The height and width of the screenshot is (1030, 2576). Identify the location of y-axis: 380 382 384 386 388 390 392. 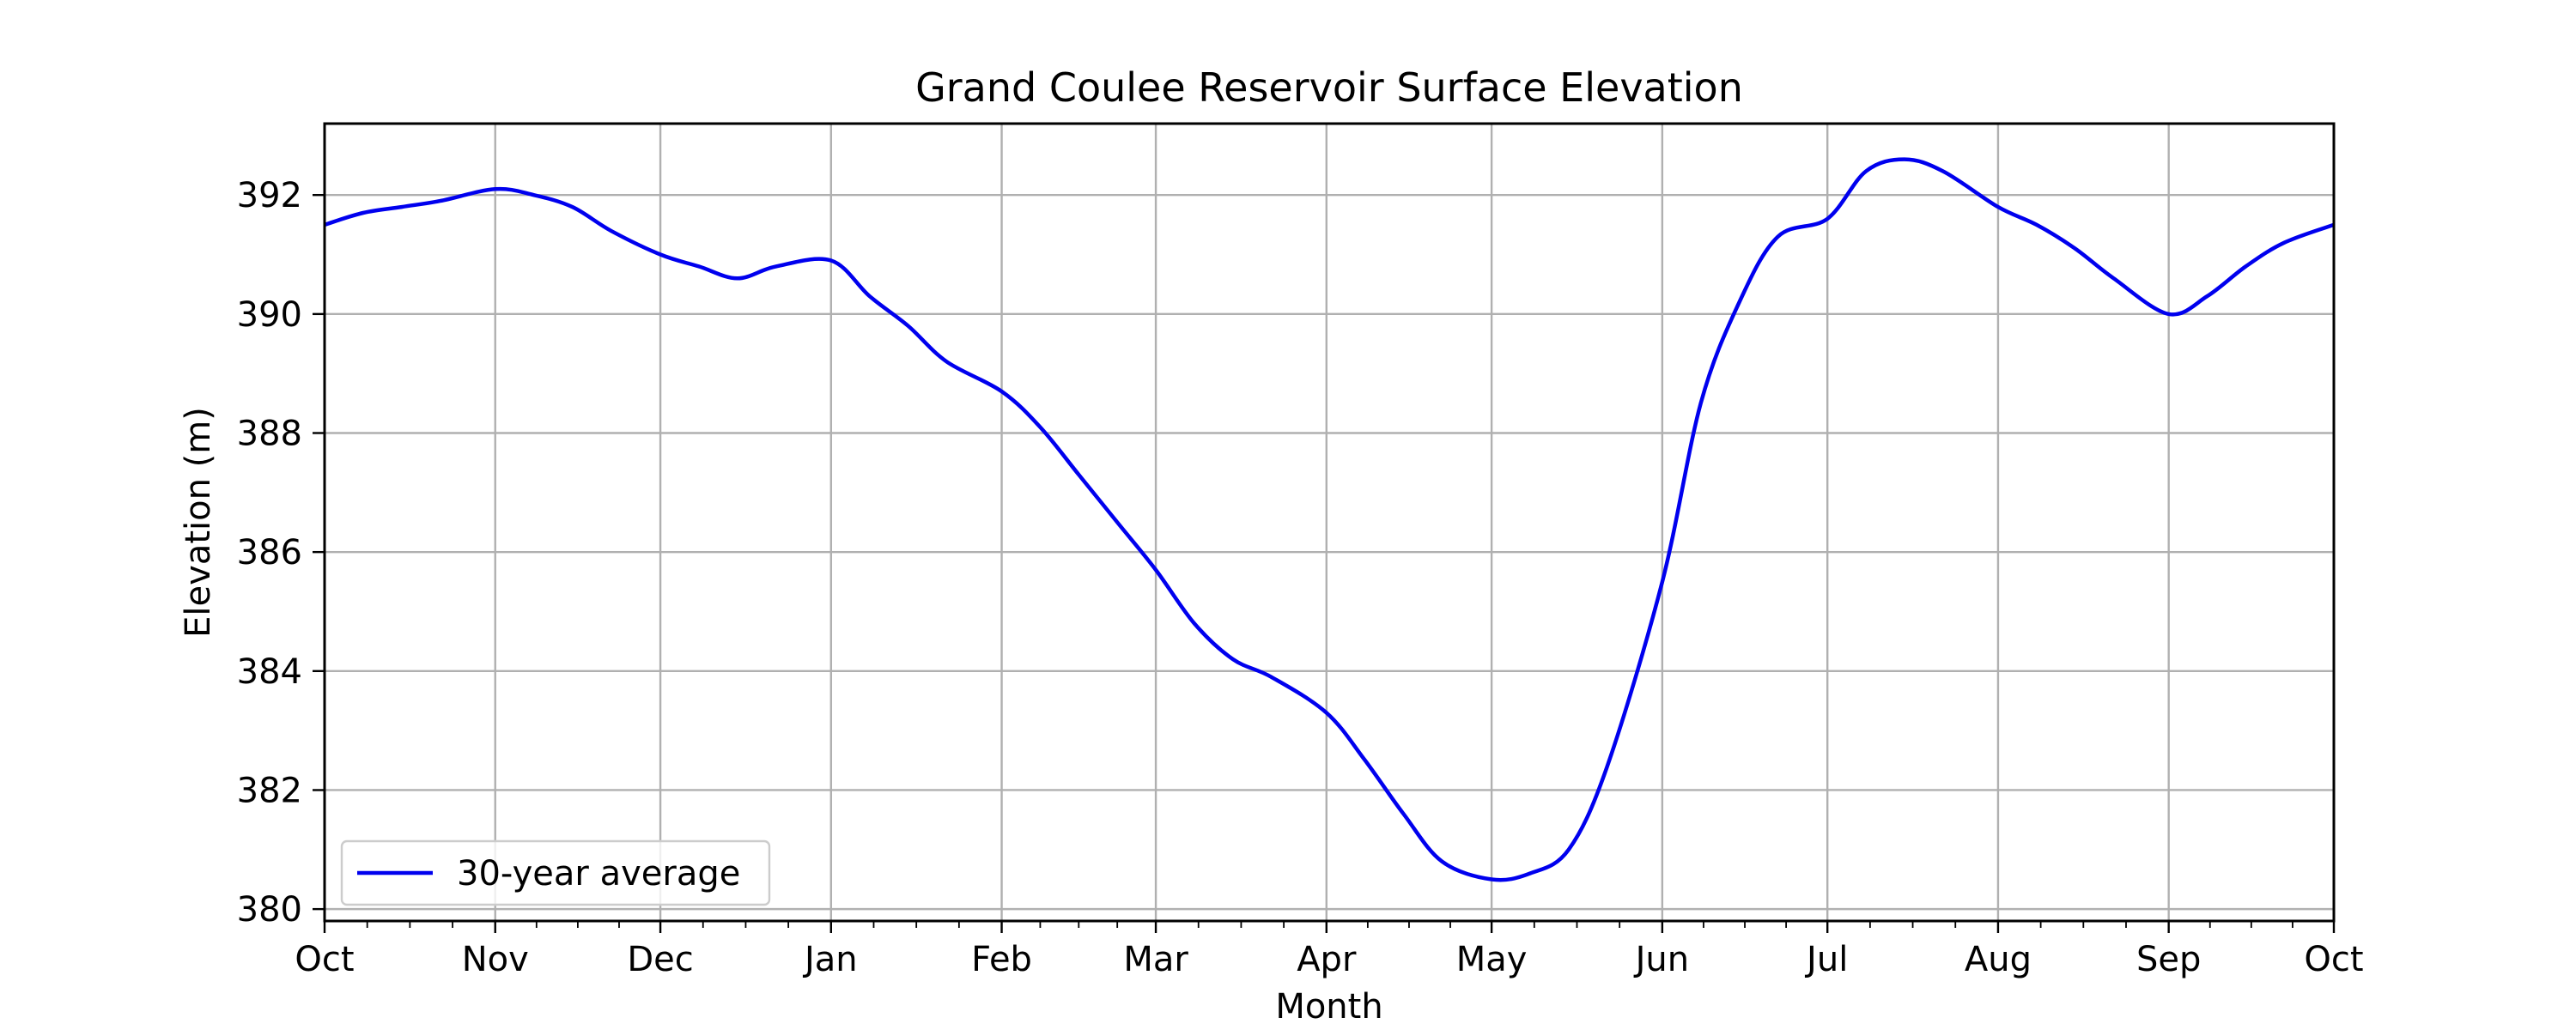
(281, 553).